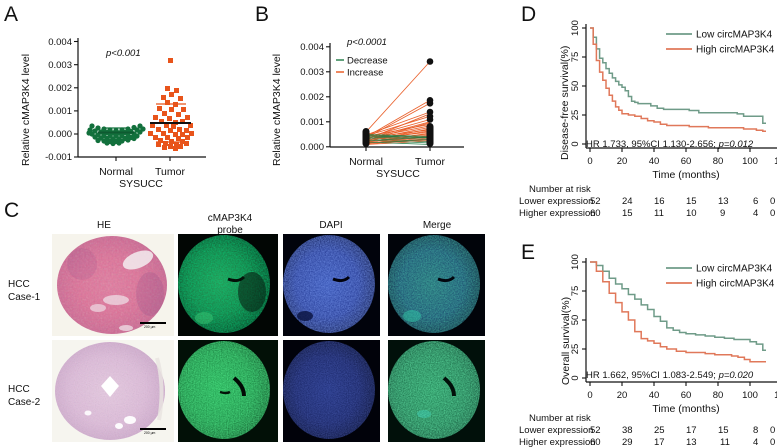  I want to click on panel-d-risk-row-lower-v6: 0, so click(773, 201).